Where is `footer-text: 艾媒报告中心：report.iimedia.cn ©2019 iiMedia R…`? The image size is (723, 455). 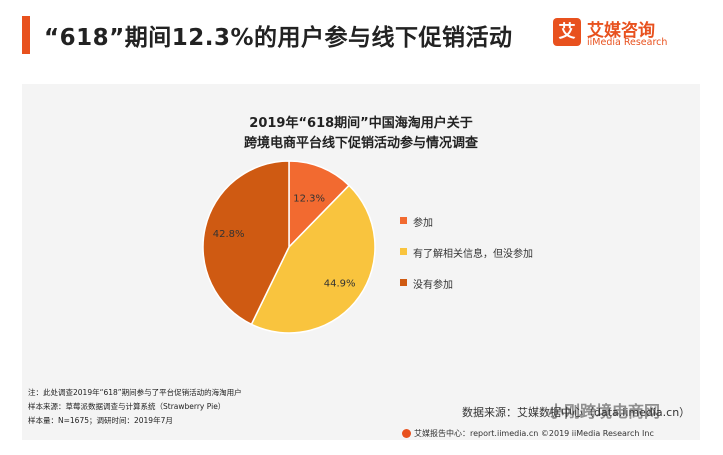
footer-text: 艾媒报告中心：report.iimedia.cn ©2019 iiMedia R… is located at coordinates (534, 433).